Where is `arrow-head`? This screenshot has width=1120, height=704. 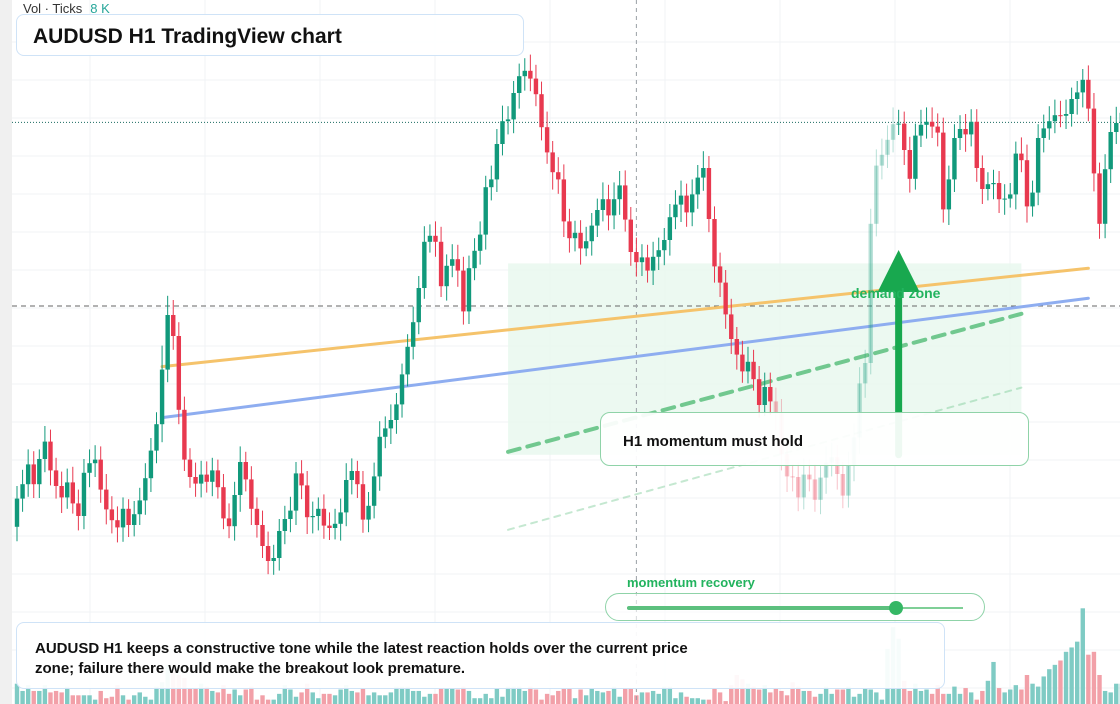
arrow-head is located at coordinates (898, 271).